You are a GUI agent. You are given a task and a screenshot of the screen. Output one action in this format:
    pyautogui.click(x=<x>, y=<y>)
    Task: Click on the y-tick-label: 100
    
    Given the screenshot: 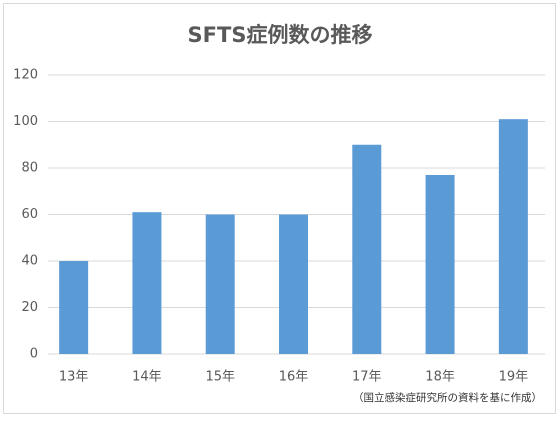 What is the action you would take?
    pyautogui.click(x=25, y=121)
    